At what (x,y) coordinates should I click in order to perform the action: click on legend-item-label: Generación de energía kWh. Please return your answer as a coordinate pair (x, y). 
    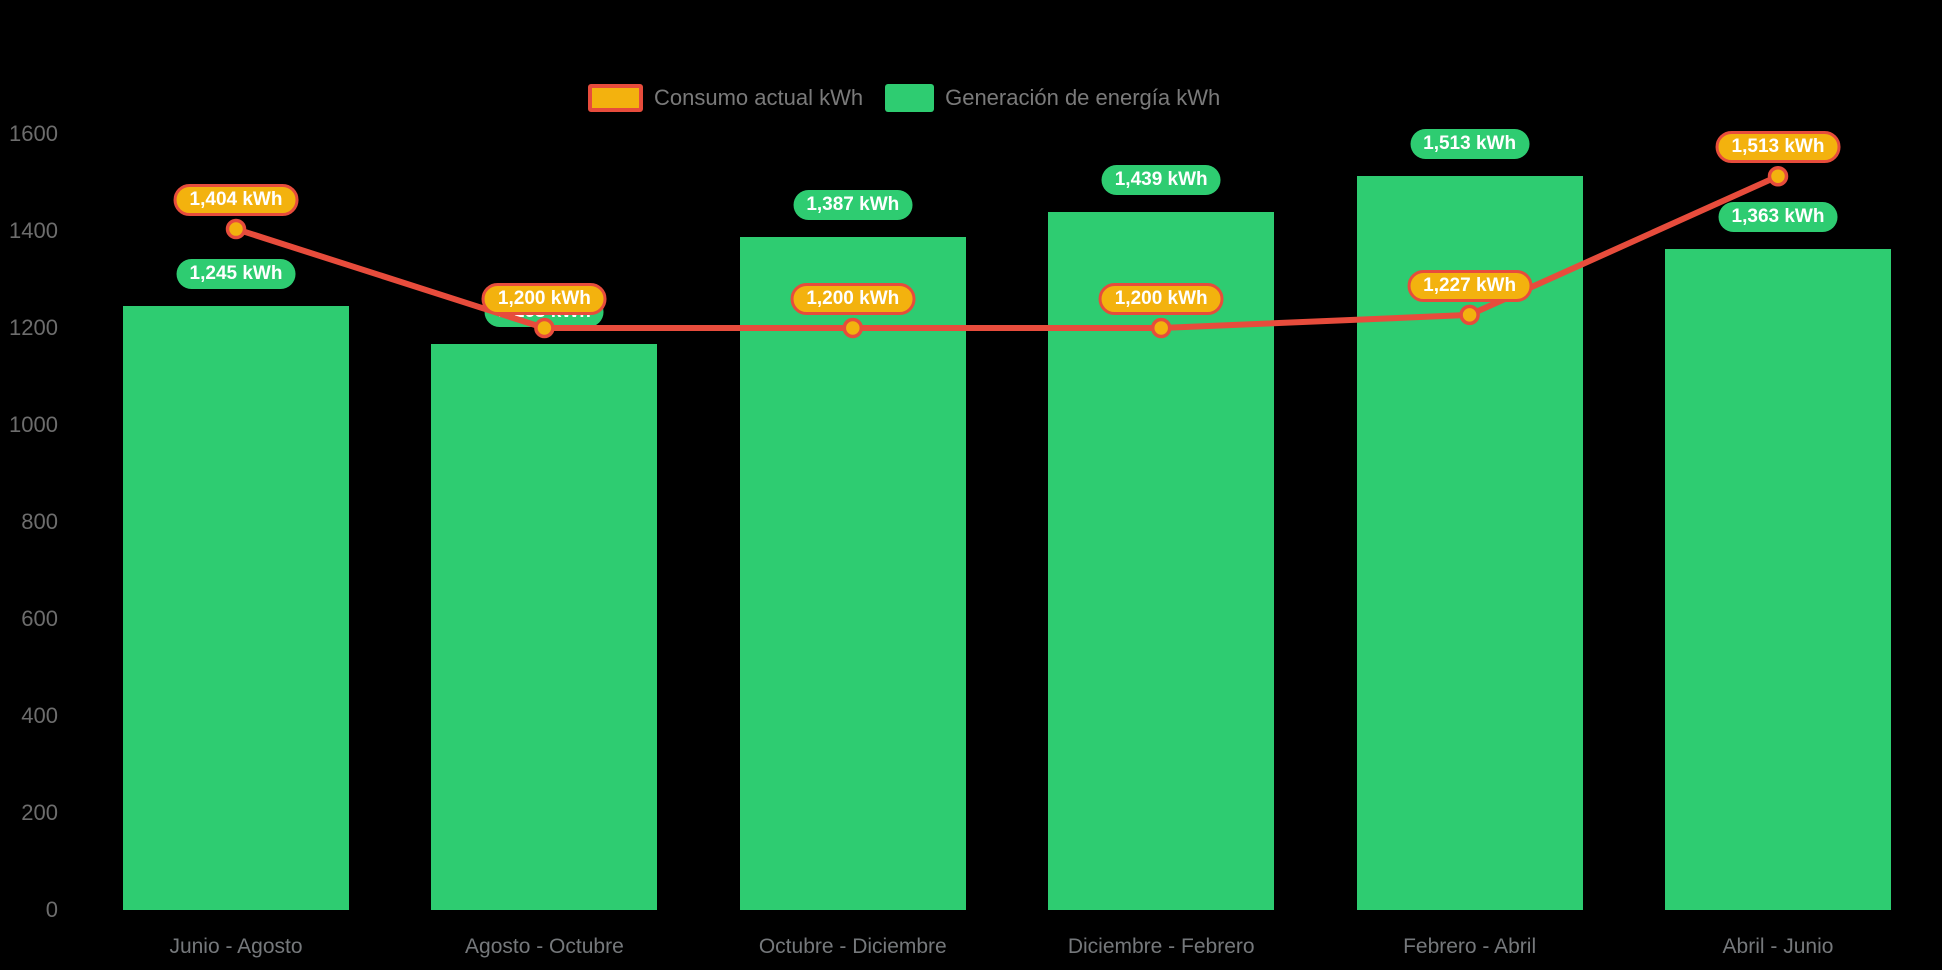
    Looking at the image, I should click on (1083, 97).